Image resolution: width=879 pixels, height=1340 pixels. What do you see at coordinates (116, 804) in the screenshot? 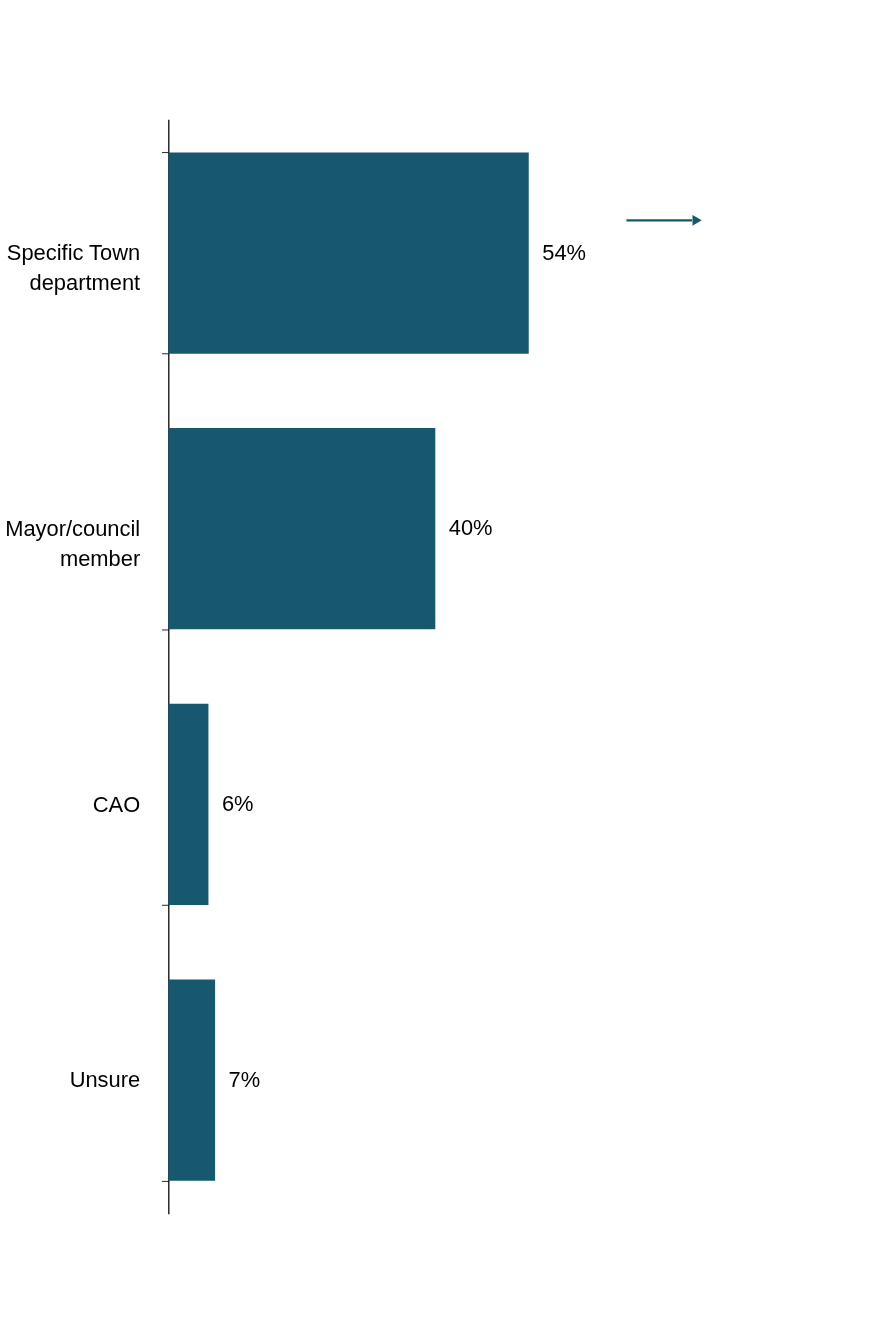
I see `y-tick-label: CAO` at bounding box center [116, 804].